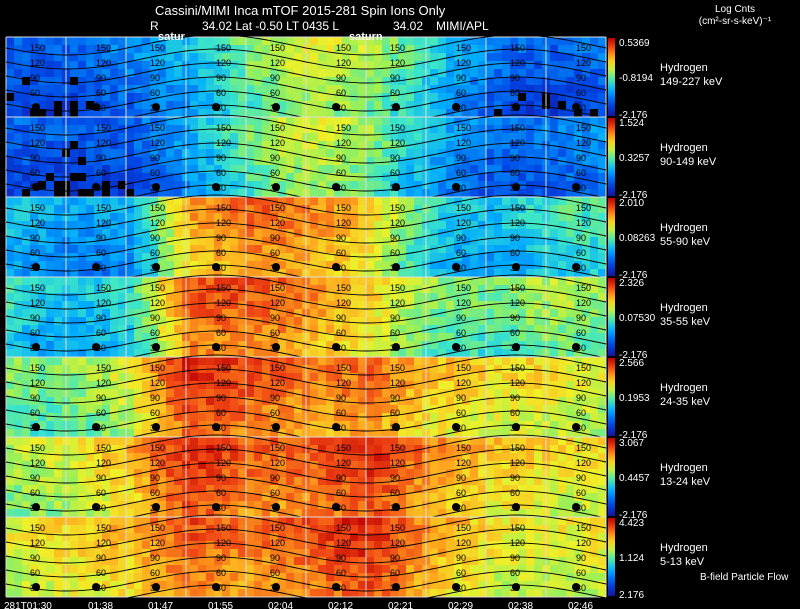 This screenshot has height=609, width=800. I want to click on colorbar-mid-label: 0.07530, so click(637, 318).